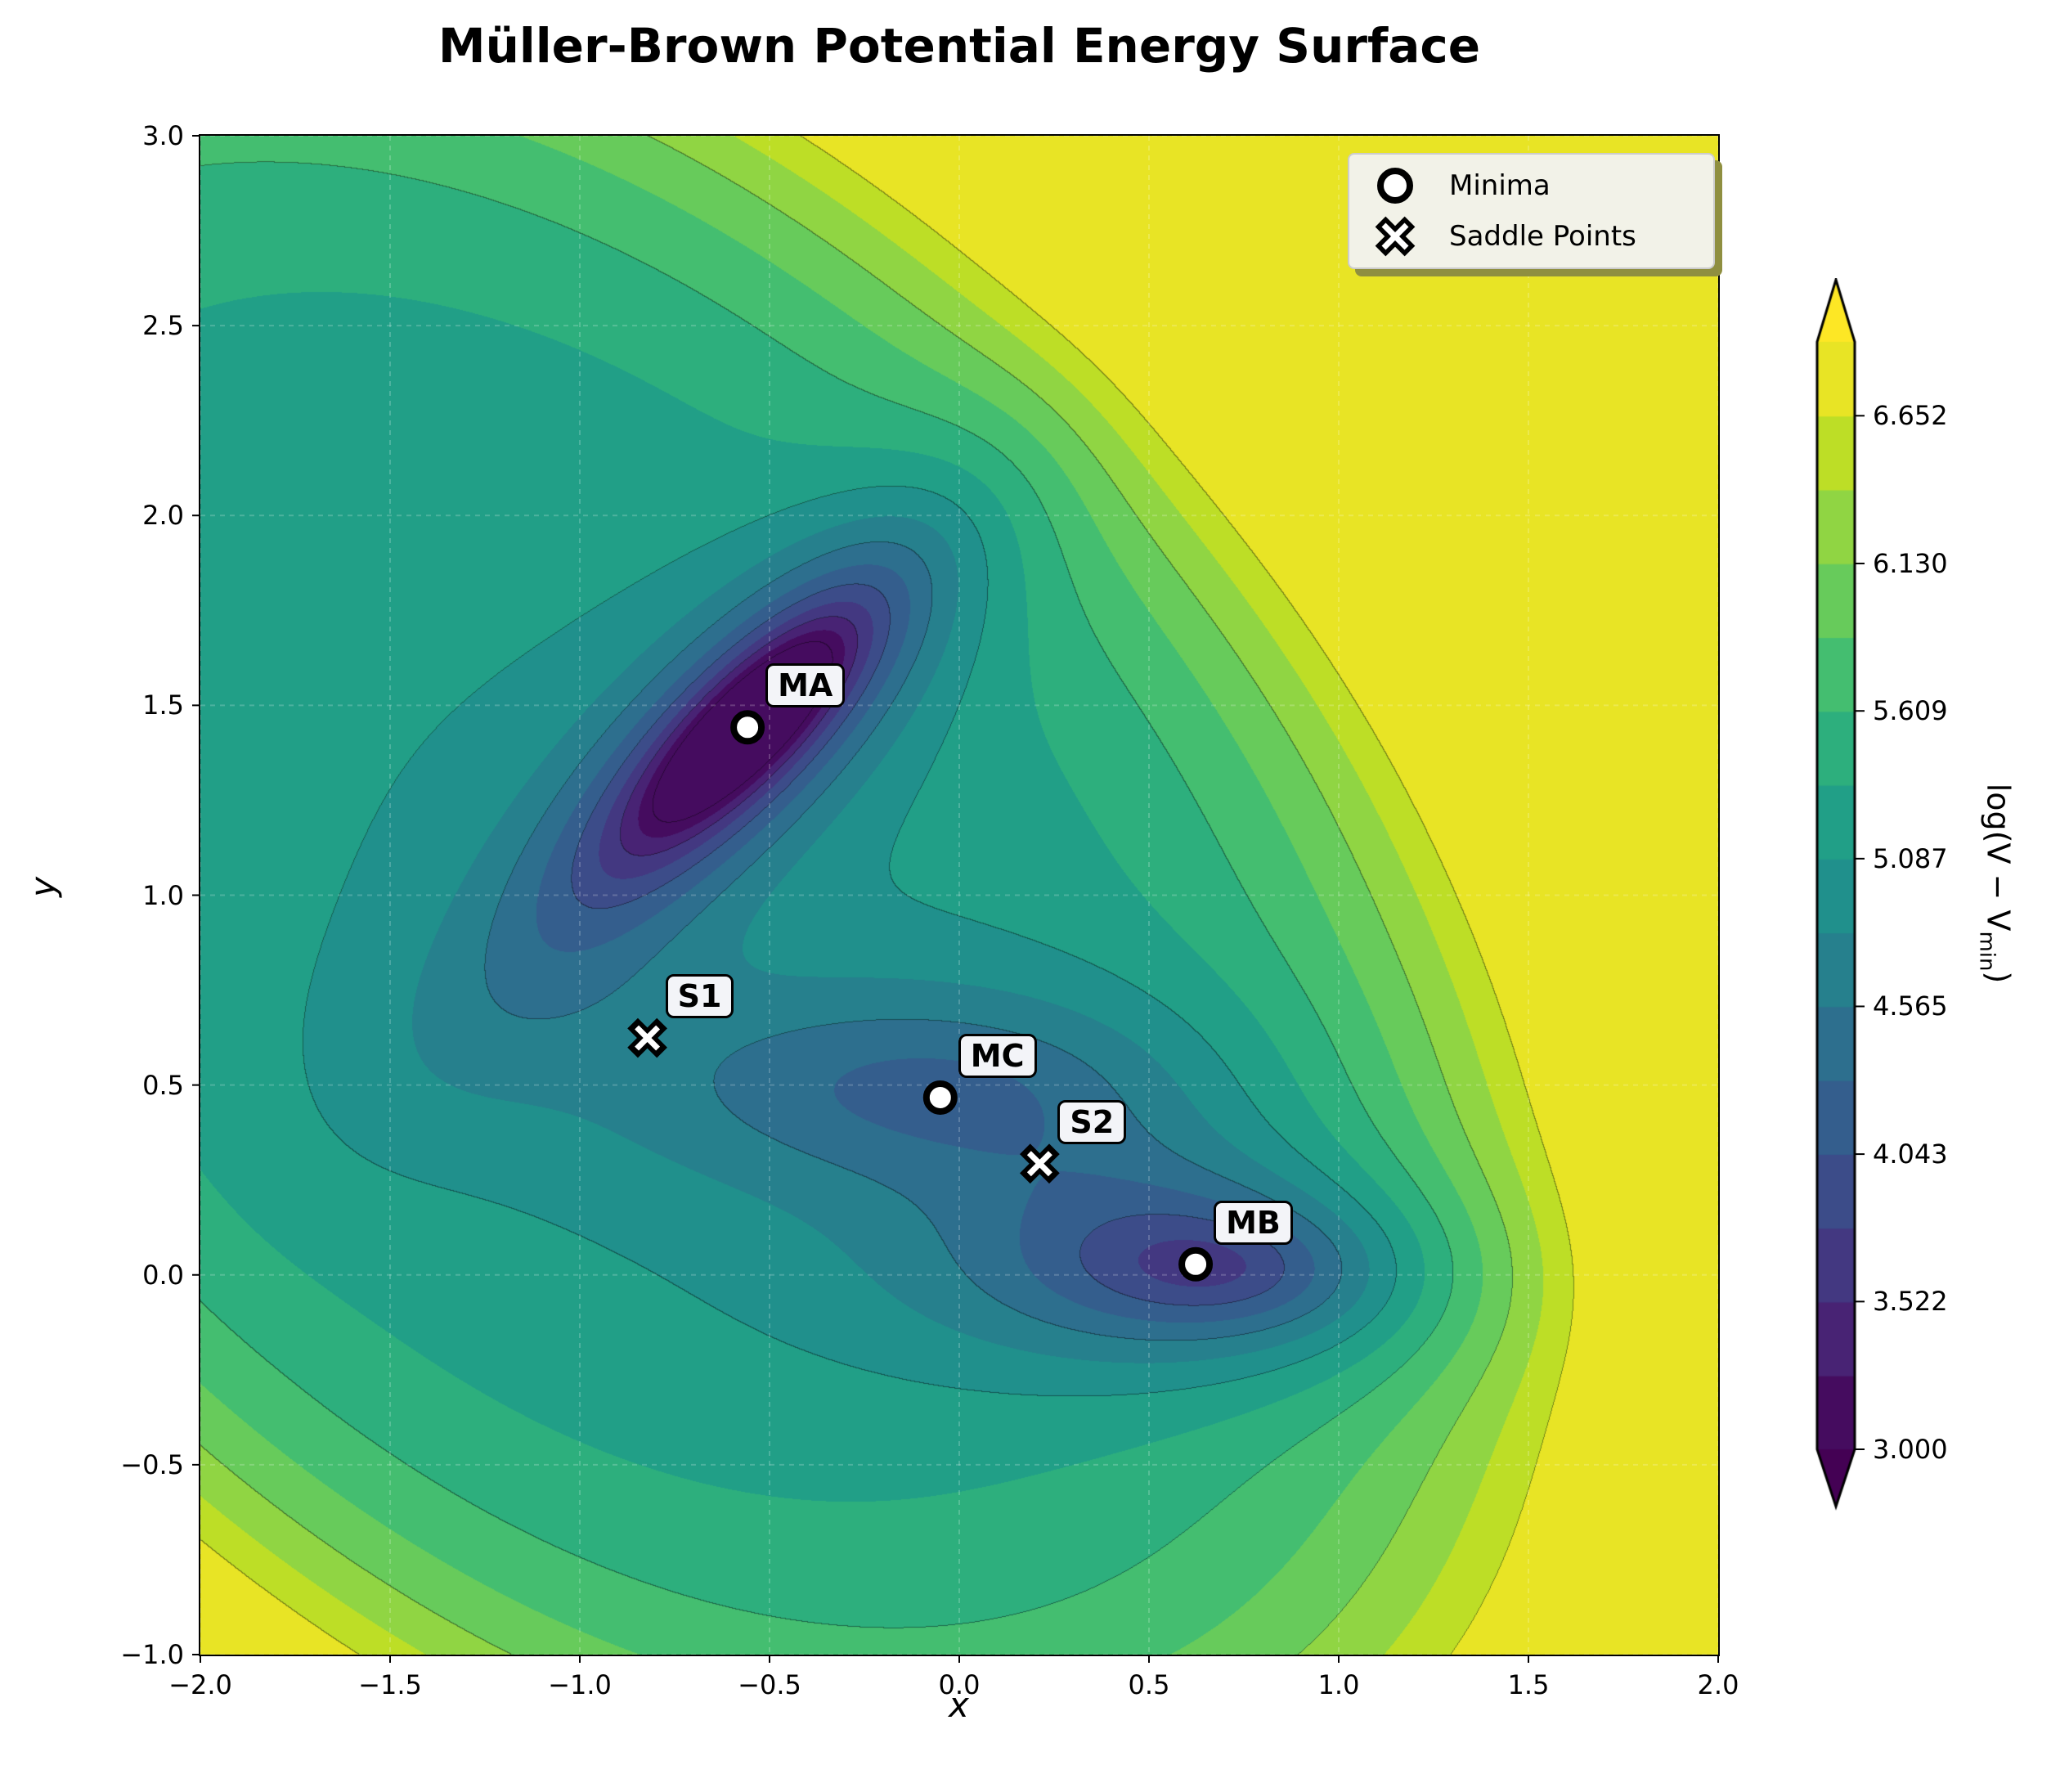 The image size is (2060, 1792). What do you see at coordinates (1542, 236) in the screenshot?
I see `legend-label: Saddle Points` at bounding box center [1542, 236].